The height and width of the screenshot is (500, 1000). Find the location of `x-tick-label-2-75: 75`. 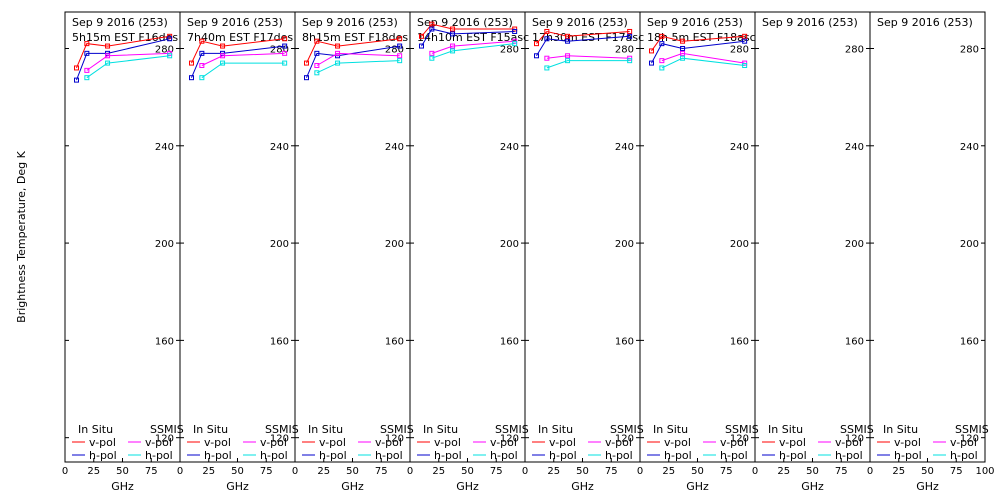

x-tick-label-2-75: 75 is located at coordinates (266, 471).